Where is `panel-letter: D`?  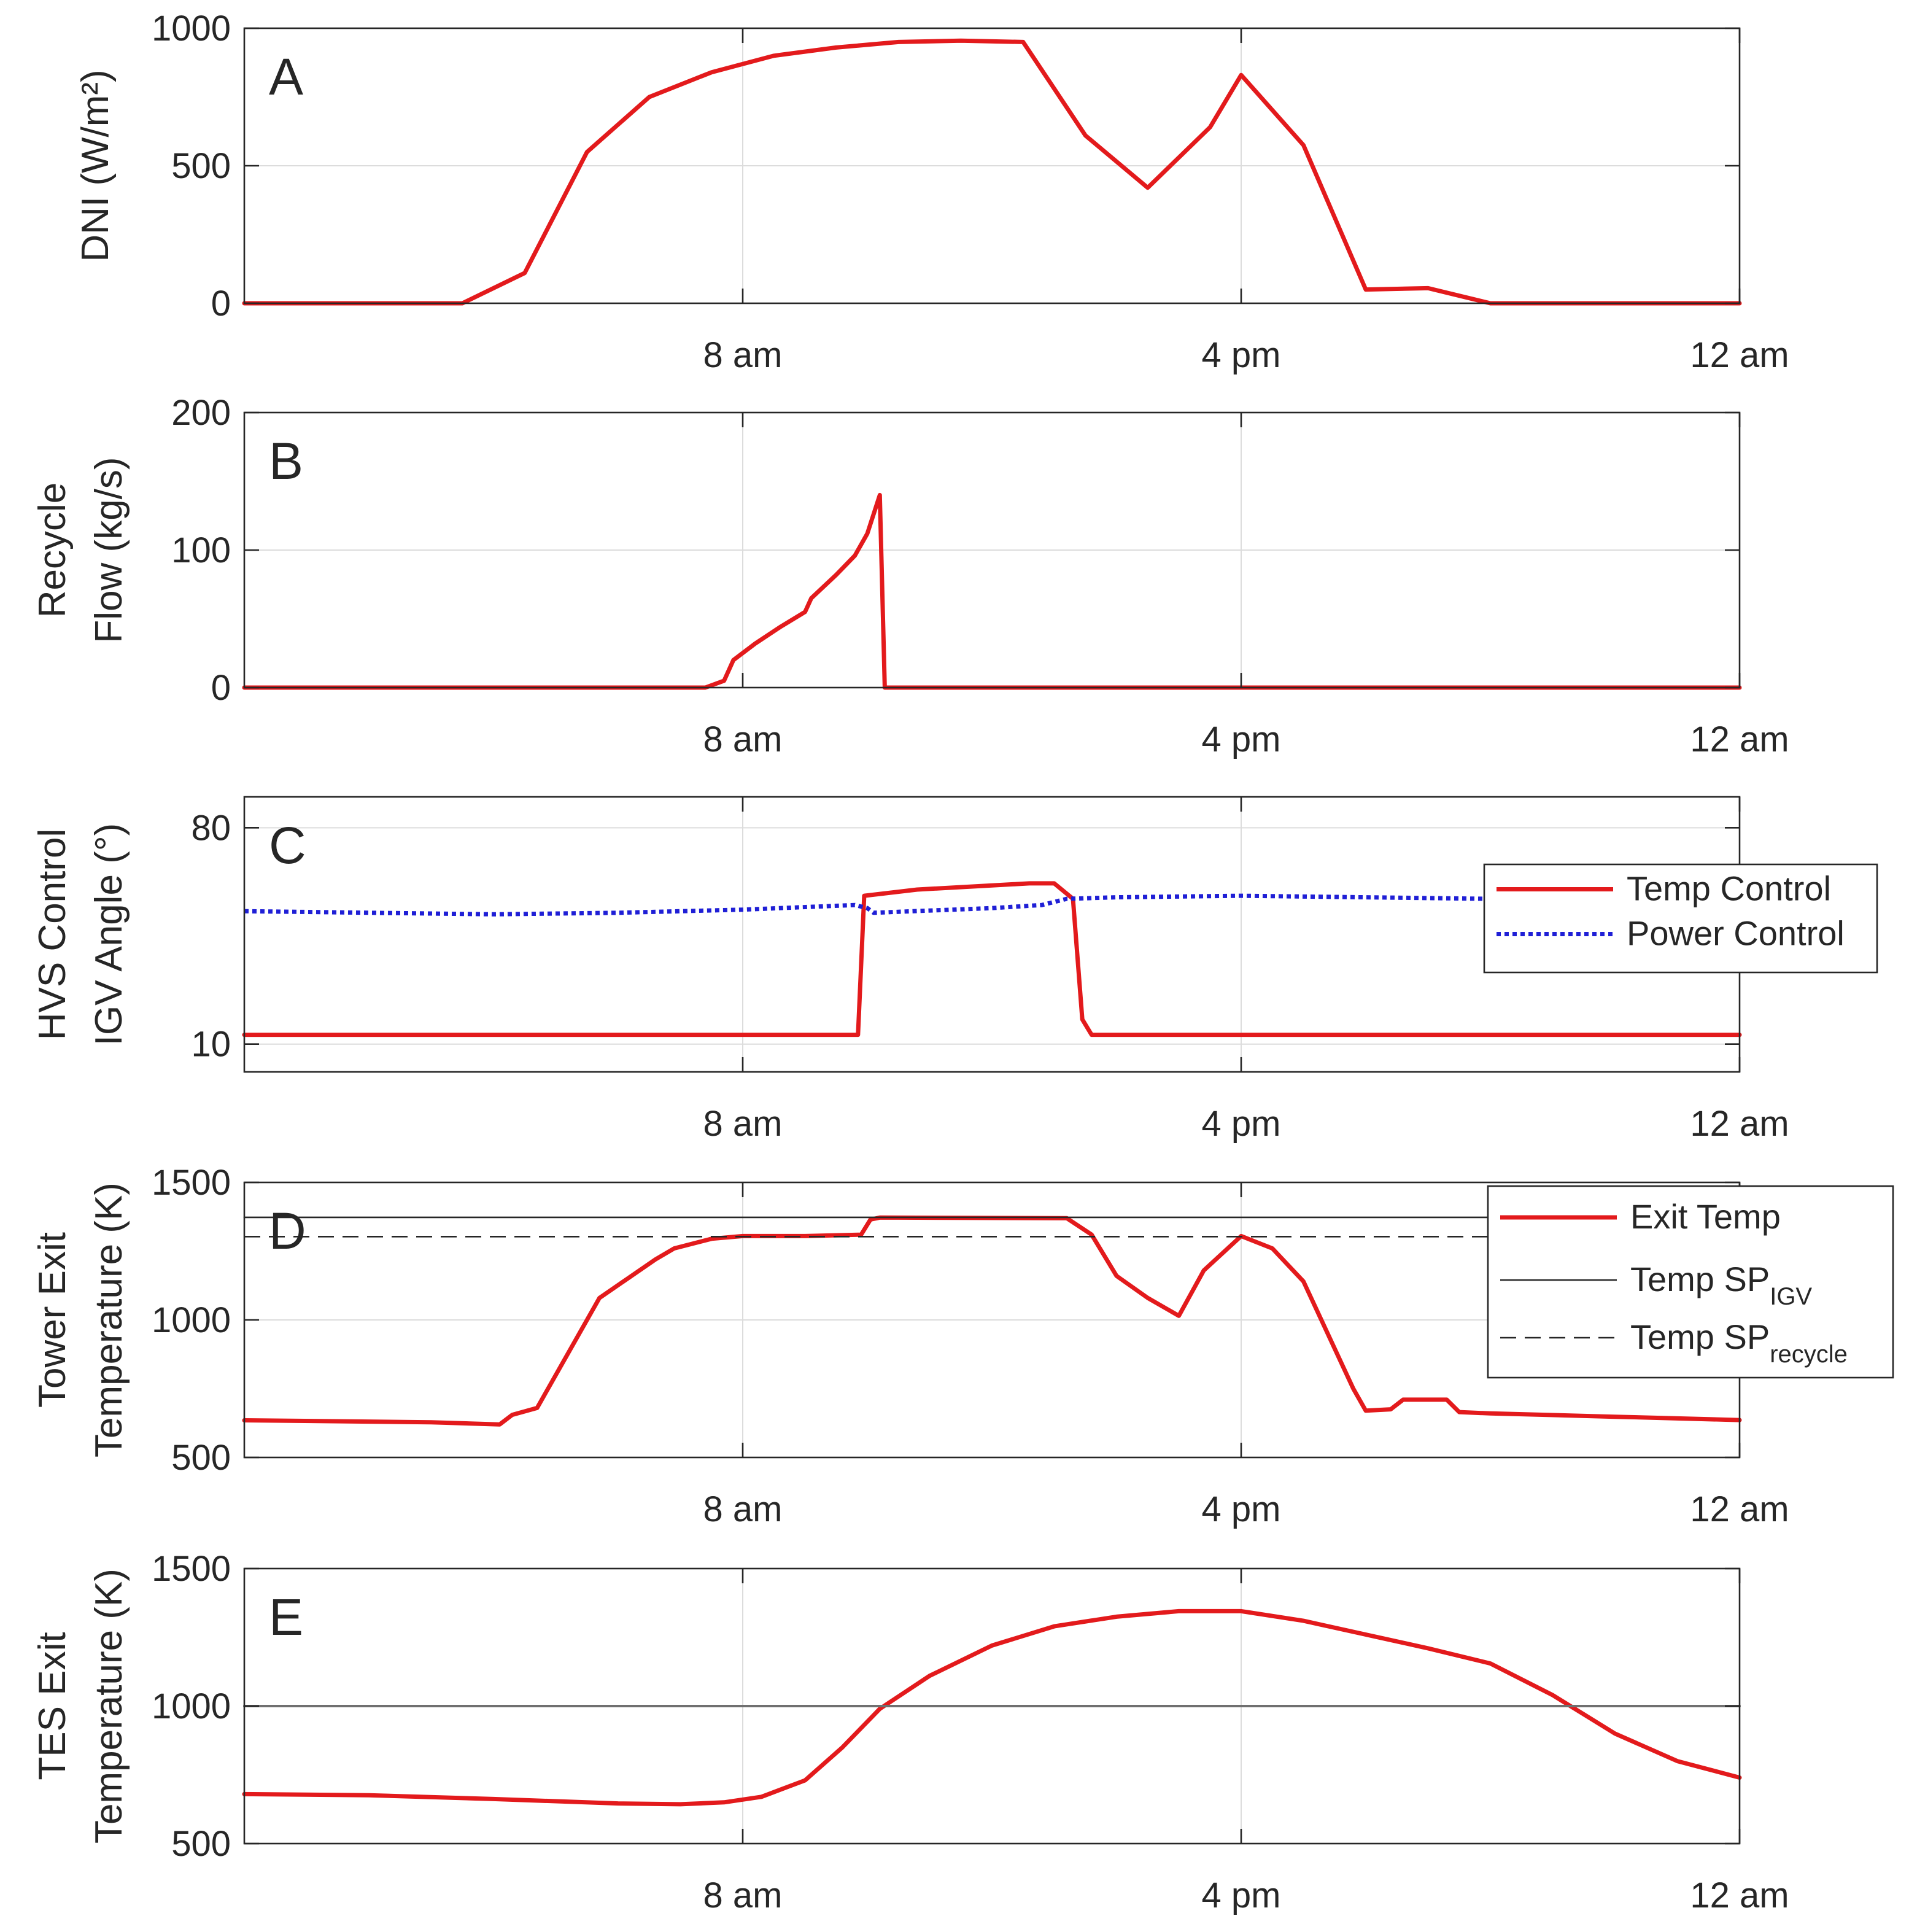 panel-letter: D is located at coordinates (287, 1231).